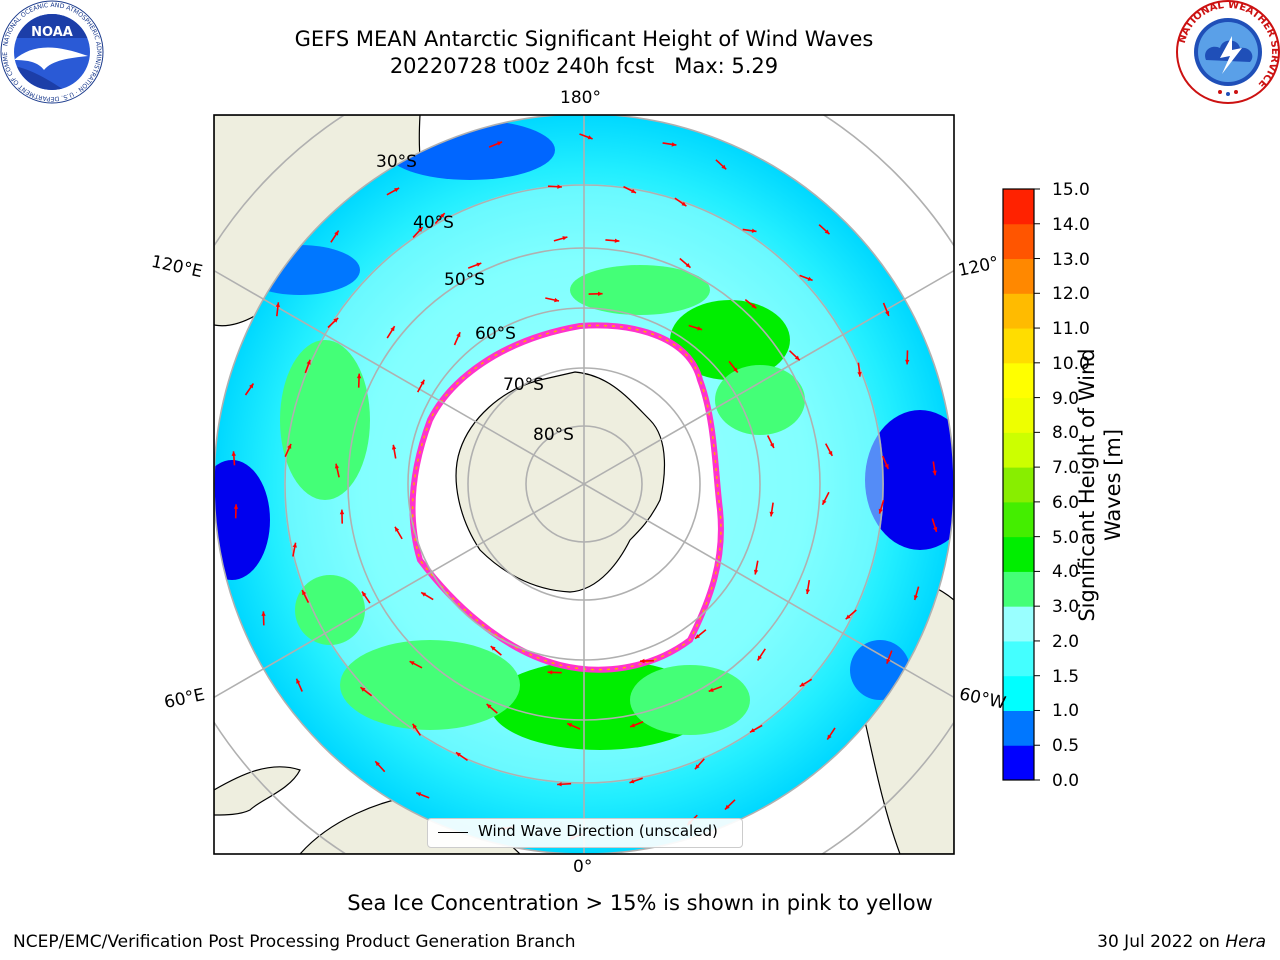 The image size is (1280, 960). I want to click on lat-label-30s: 30°S, so click(396, 162).